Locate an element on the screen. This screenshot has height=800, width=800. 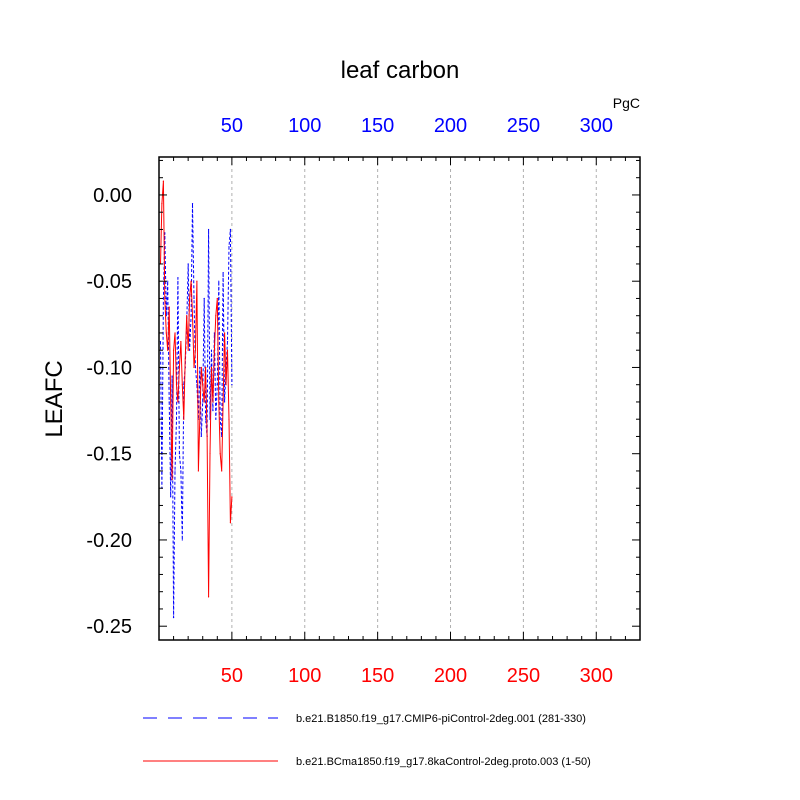
units-label: PgC is located at coordinates (626, 103).